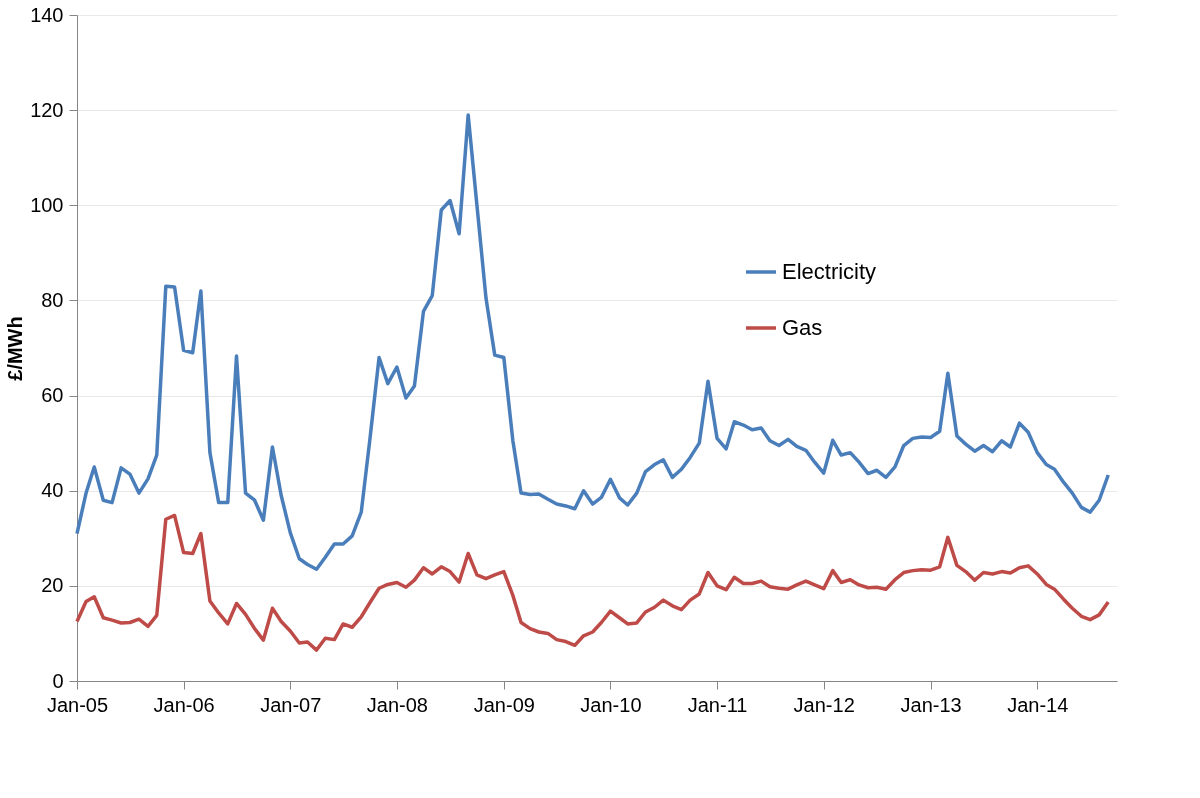 This screenshot has width=1200, height=798. Describe the element at coordinates (824, 704) in the screenshot. I see `x-tick-label: Jan-12` at that location.